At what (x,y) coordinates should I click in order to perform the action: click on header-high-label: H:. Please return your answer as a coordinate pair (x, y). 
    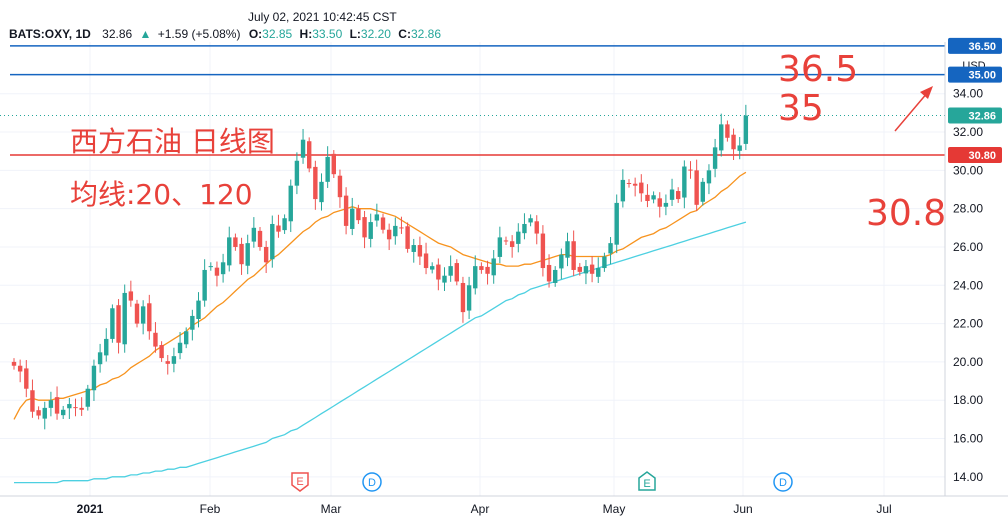
    Looking at the image, I should click on (306, 34).